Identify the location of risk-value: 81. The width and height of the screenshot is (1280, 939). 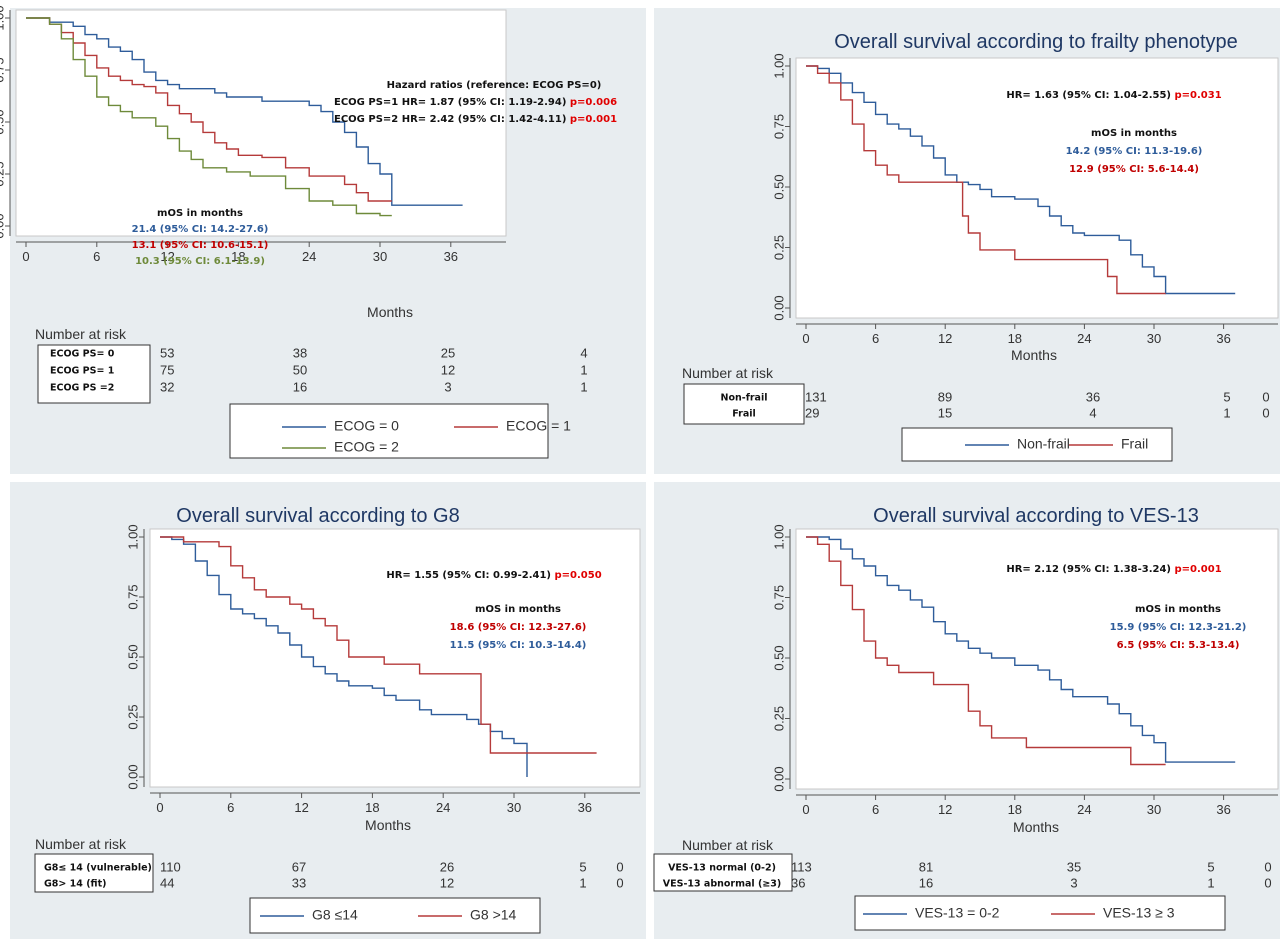
(926, 866).